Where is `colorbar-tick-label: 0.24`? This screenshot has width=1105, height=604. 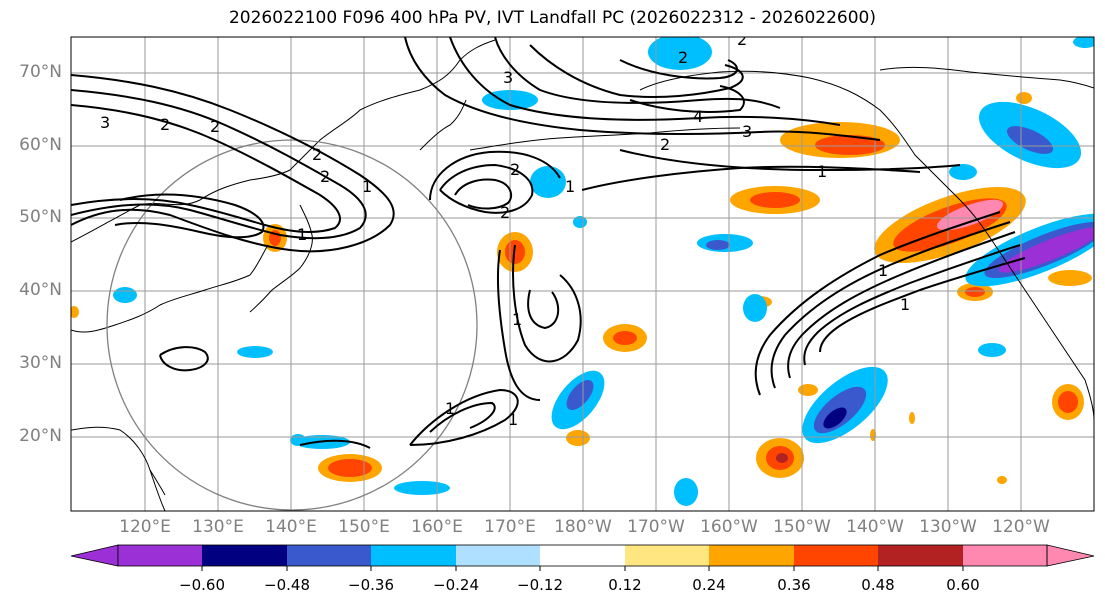 colorbar-tick-label: 0.24 is located at coordinates (709, 585).